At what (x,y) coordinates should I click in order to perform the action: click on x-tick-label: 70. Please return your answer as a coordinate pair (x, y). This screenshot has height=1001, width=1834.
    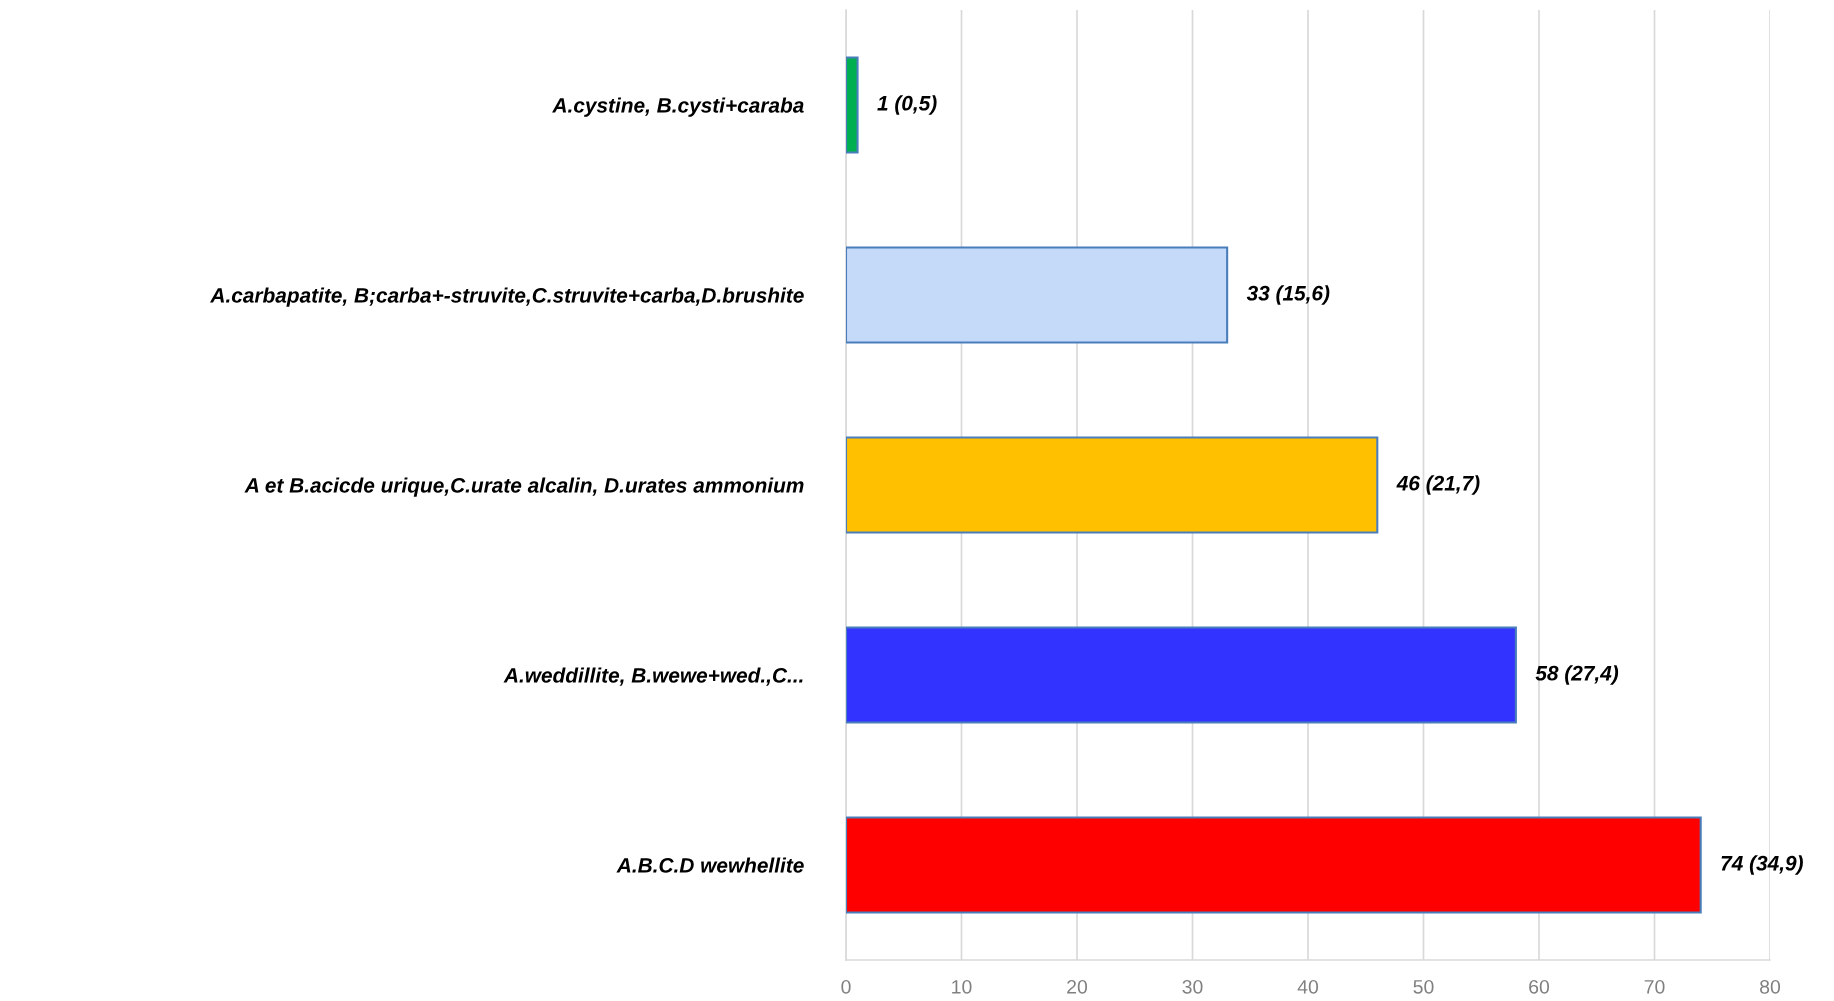
    Looking at the image, I should click on (1654, 986).